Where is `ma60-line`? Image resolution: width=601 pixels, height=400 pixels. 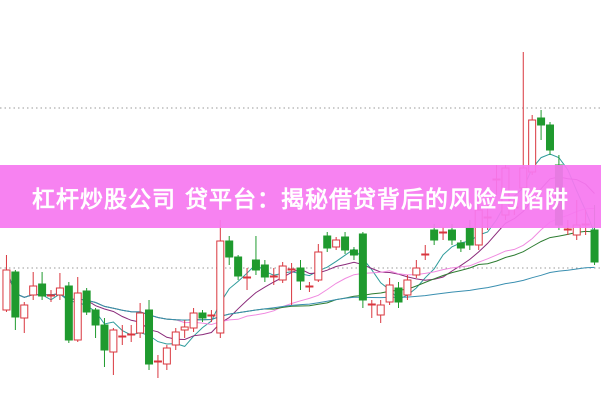
ma60-line is located at coordinates (300, 293).